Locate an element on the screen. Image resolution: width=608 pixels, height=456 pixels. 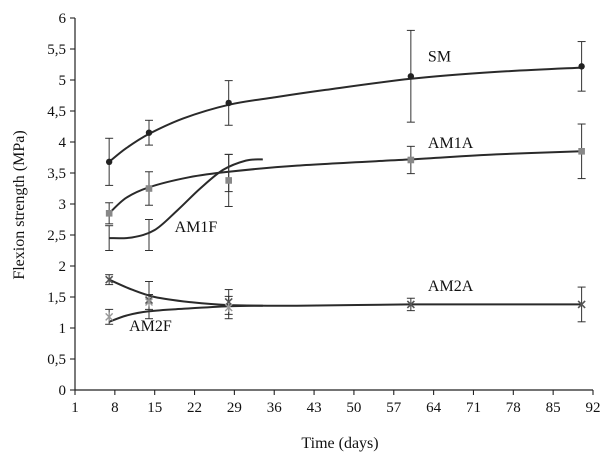
y-axis-title: Flexion strength (MPa) is located at coordinates (19, 204).